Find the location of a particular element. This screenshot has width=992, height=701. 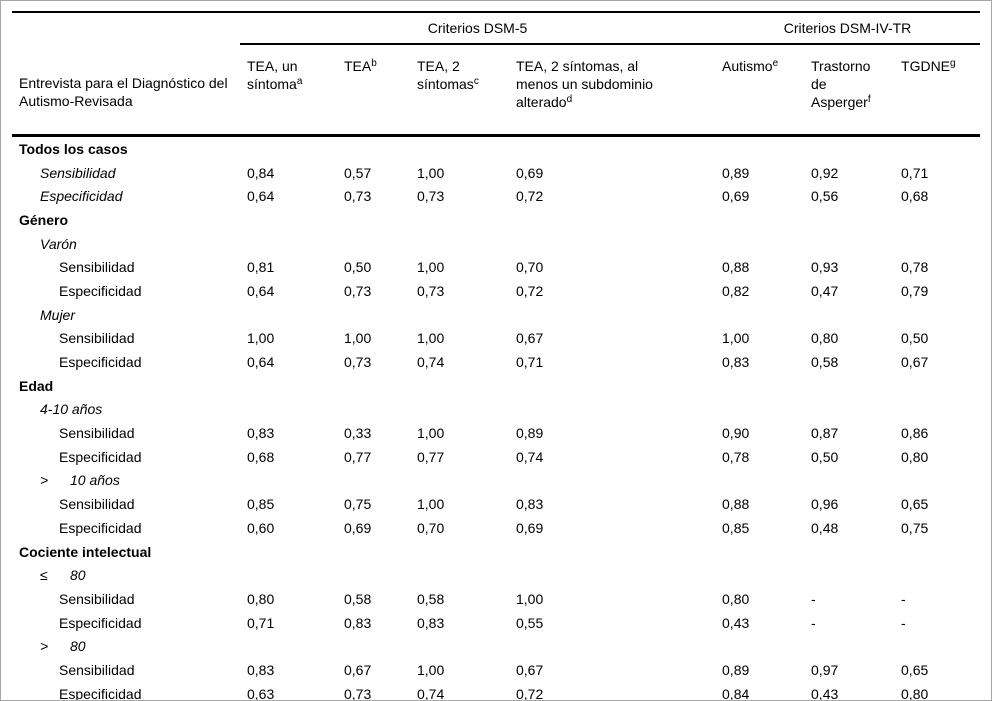

value-cell: 0,64 is located at coordinates (261, 290).